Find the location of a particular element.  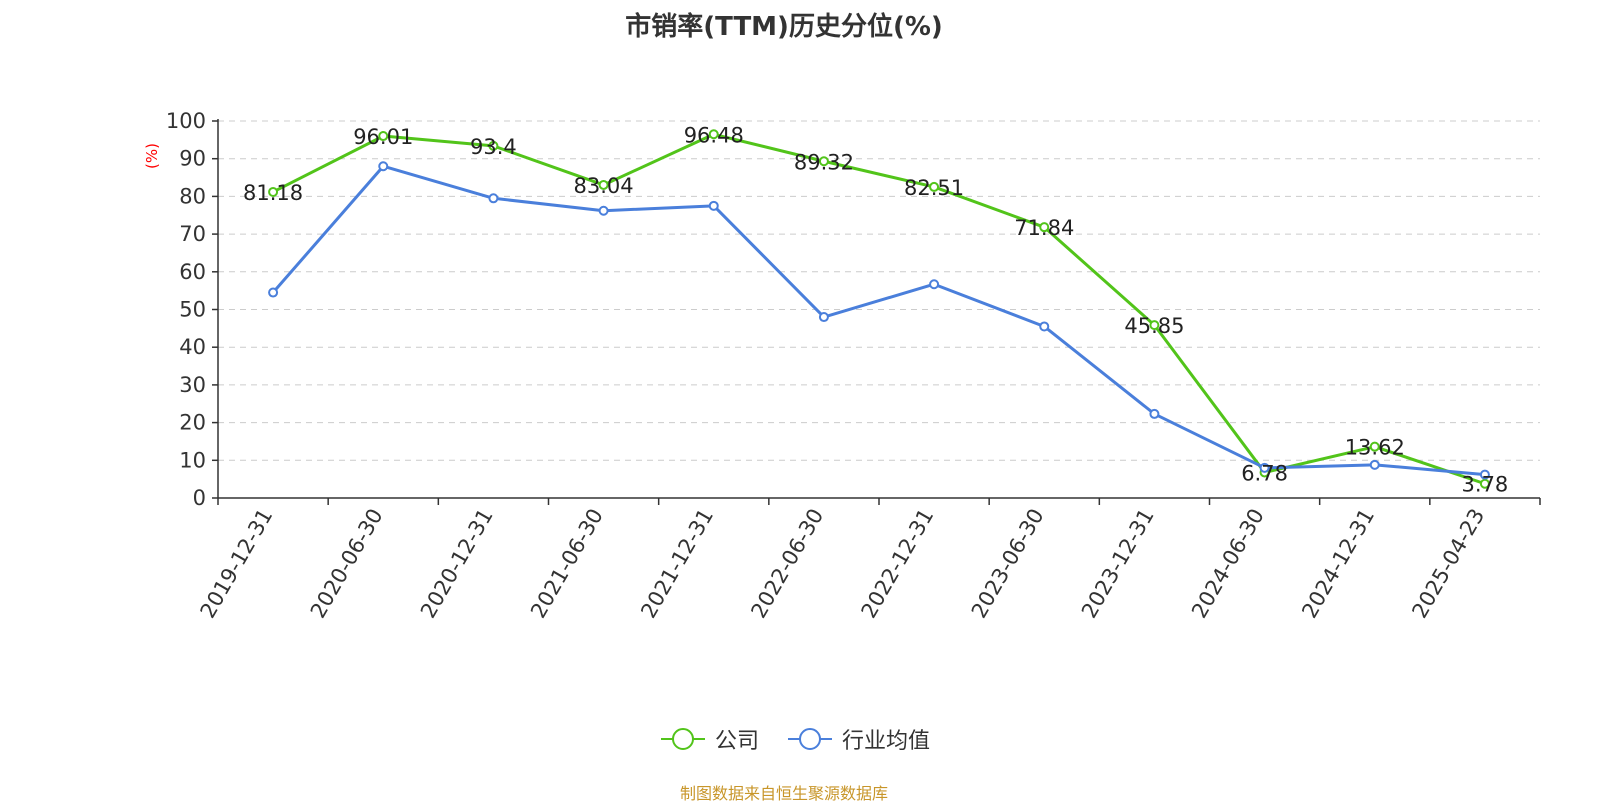

data-label: 96.01 is located at coordinates (383, 137).